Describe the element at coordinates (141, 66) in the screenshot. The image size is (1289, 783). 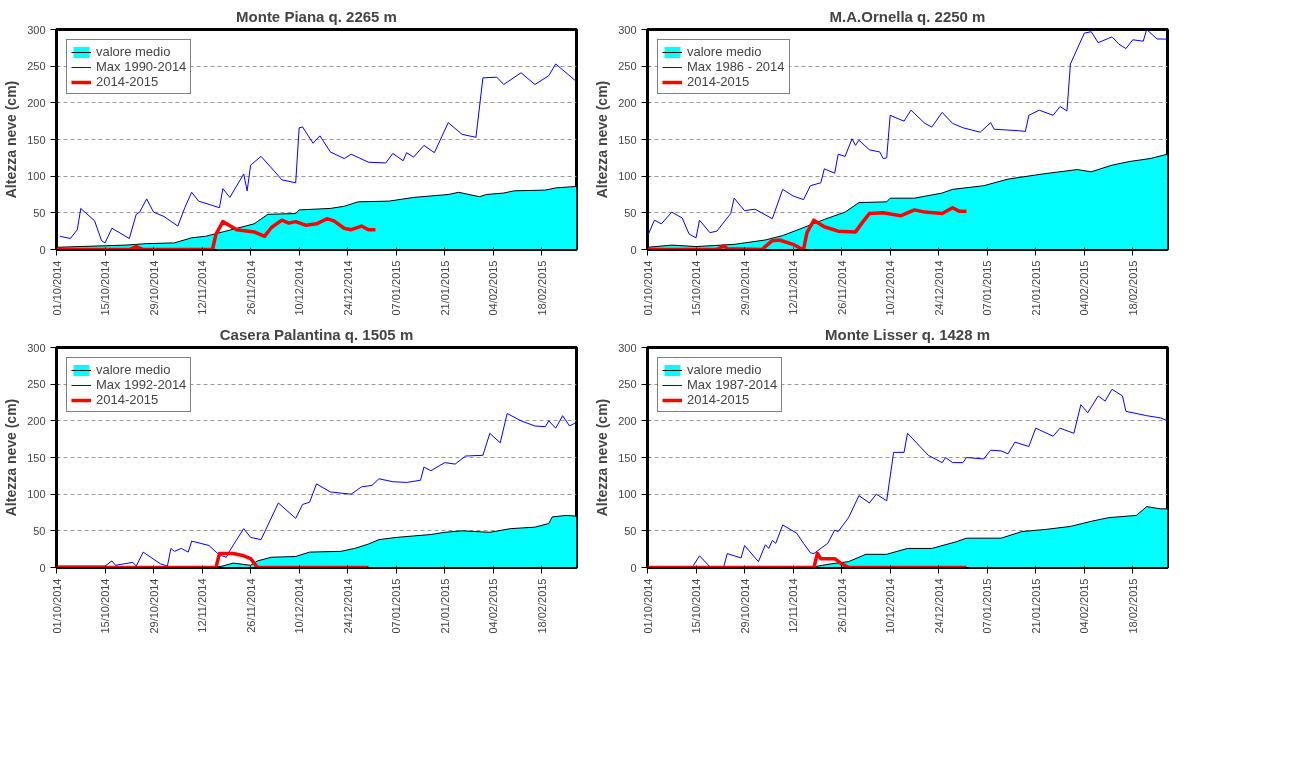
I see `legend-label: Max 1990-2014` at that location.